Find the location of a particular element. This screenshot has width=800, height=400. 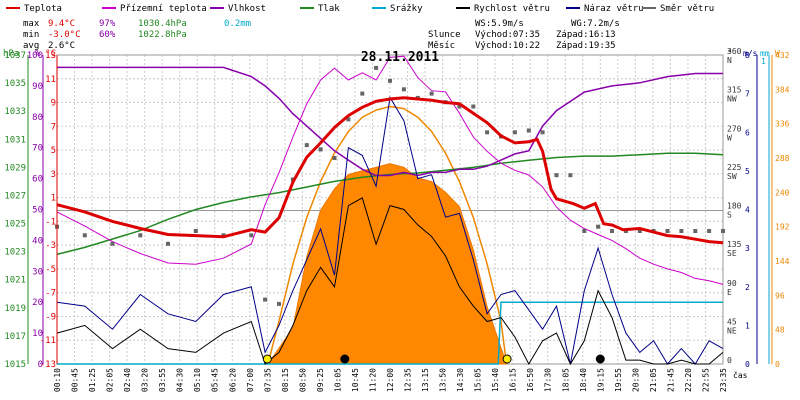

axis-celsius-tick: -3 is located at coordinates (50, 246).